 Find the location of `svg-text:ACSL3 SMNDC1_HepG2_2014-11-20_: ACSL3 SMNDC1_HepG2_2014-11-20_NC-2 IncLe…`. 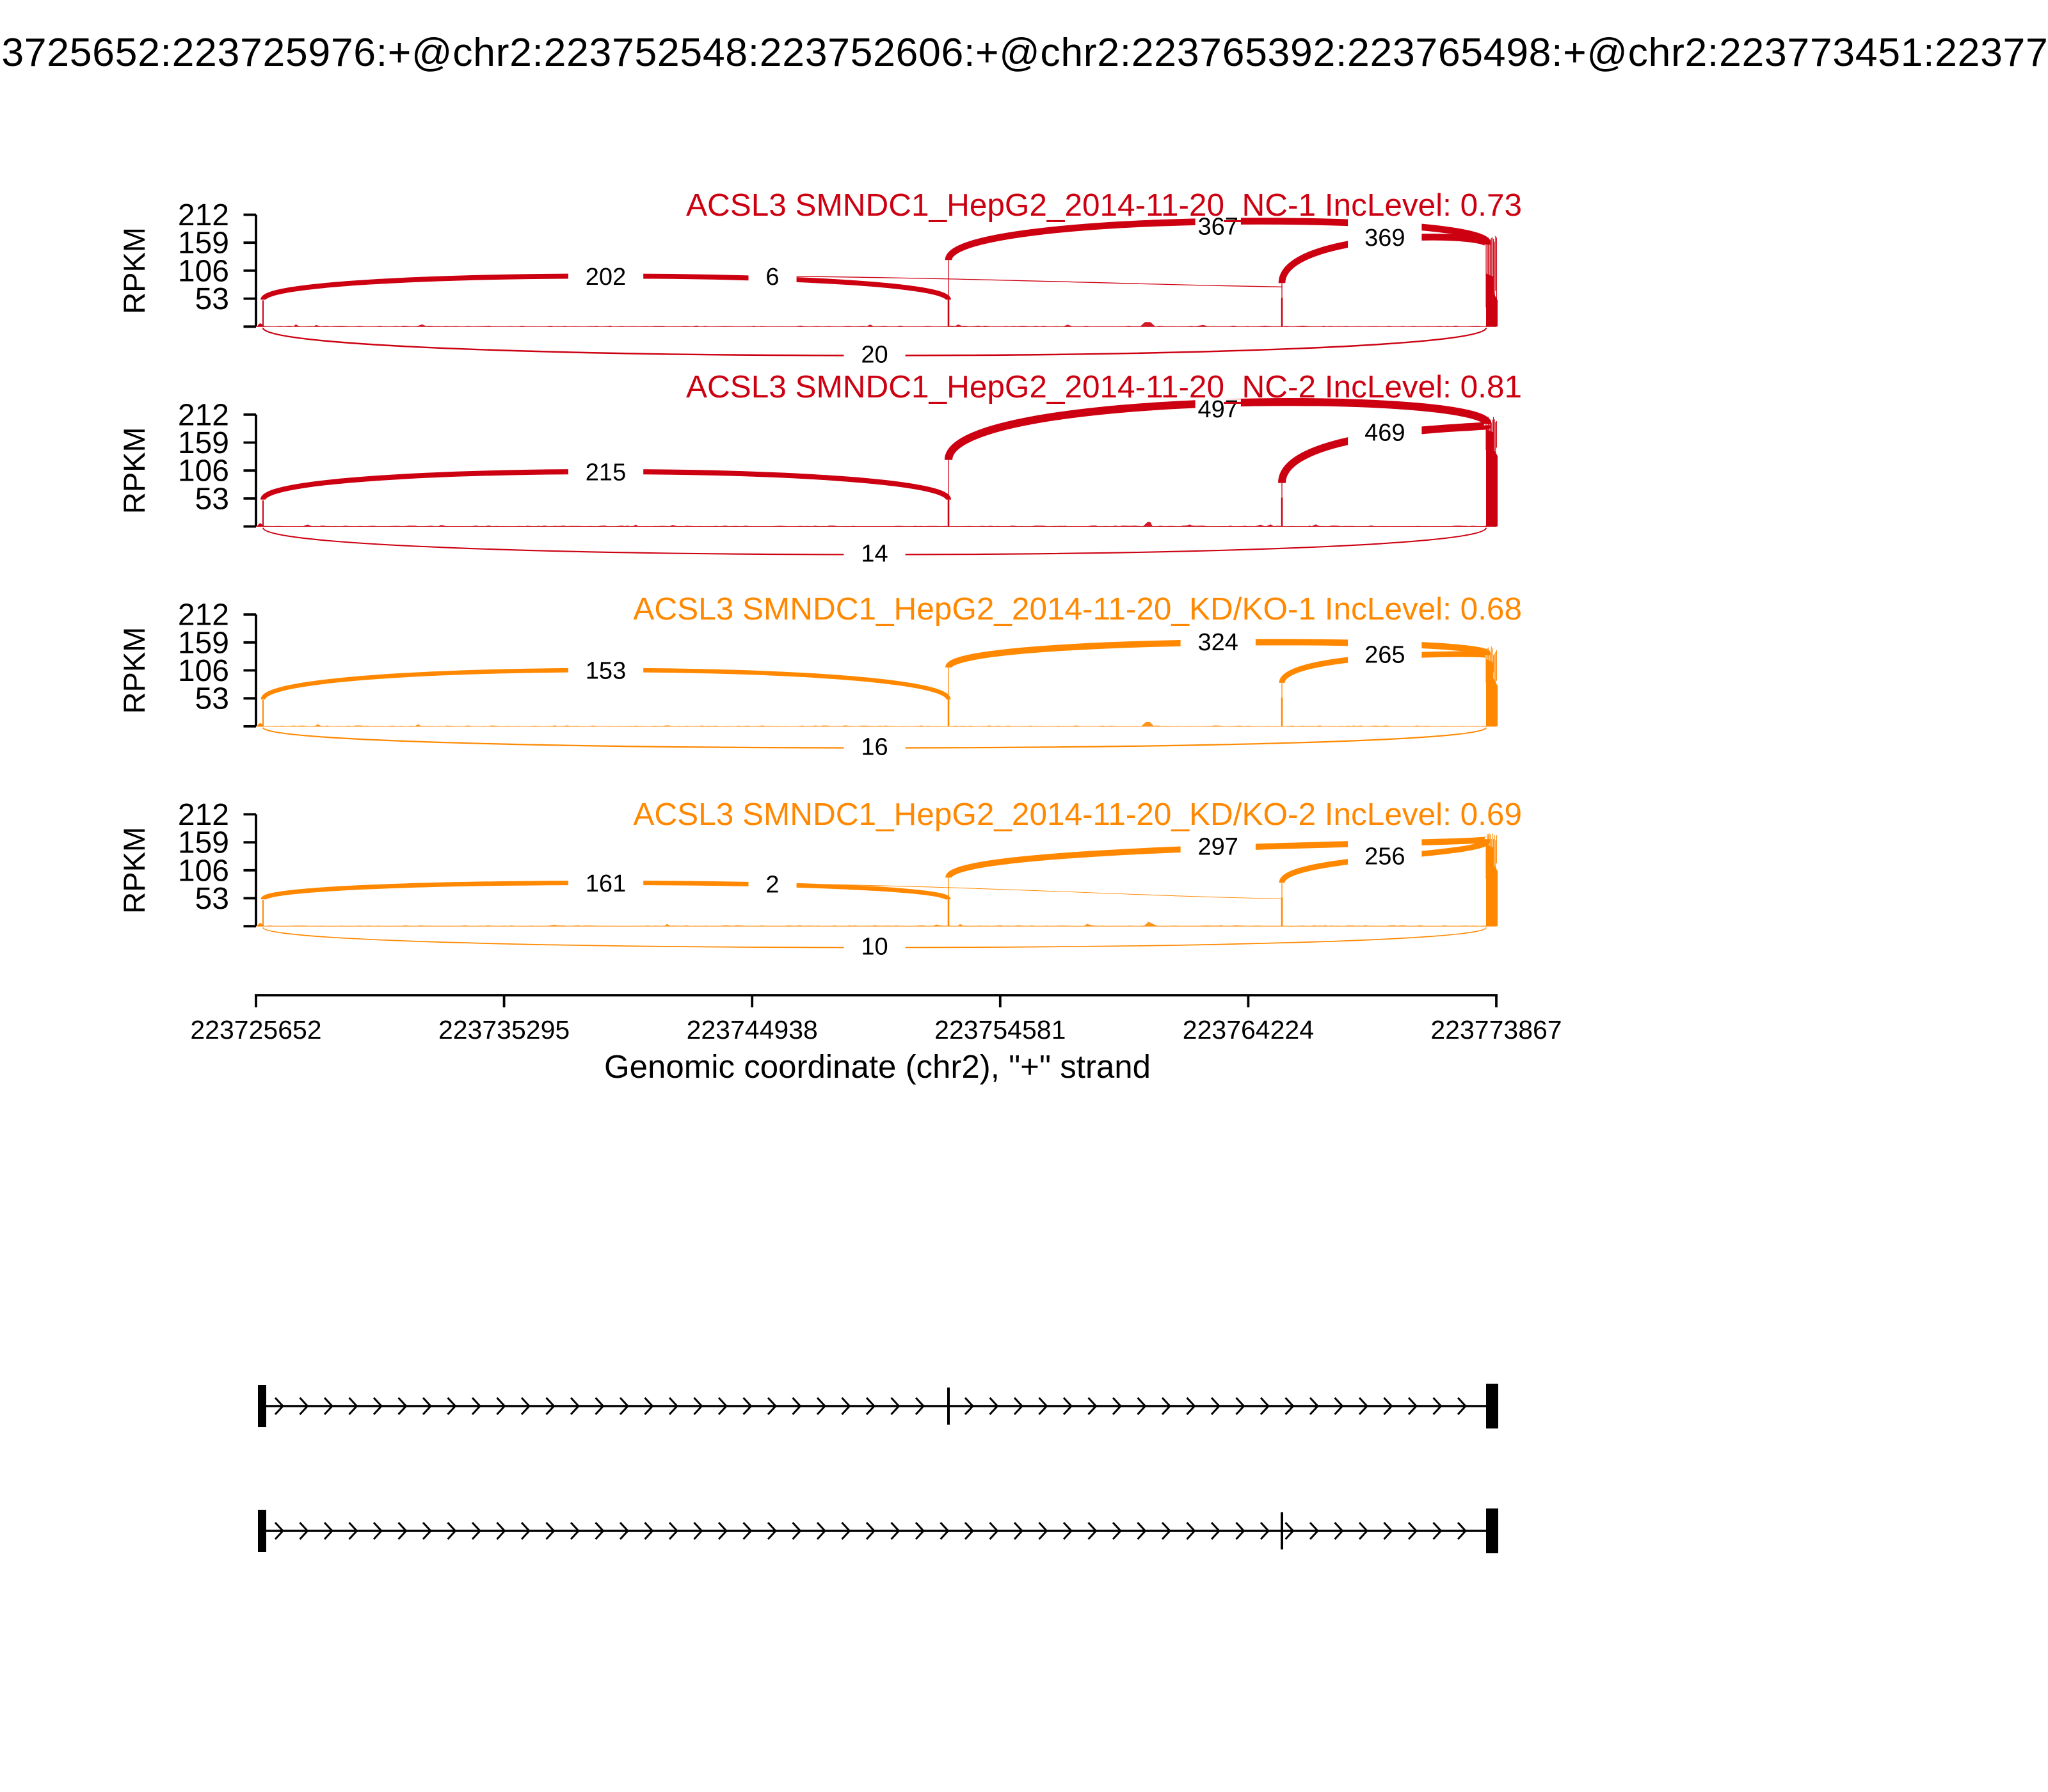

svg-text:ACSL3 SMNDC1_HepG2_2014-11-20_: ACSL3 SMNDC1_HepG2_2014-11-20_NC-2 IncLe… is located at coordinates (1104, 386).